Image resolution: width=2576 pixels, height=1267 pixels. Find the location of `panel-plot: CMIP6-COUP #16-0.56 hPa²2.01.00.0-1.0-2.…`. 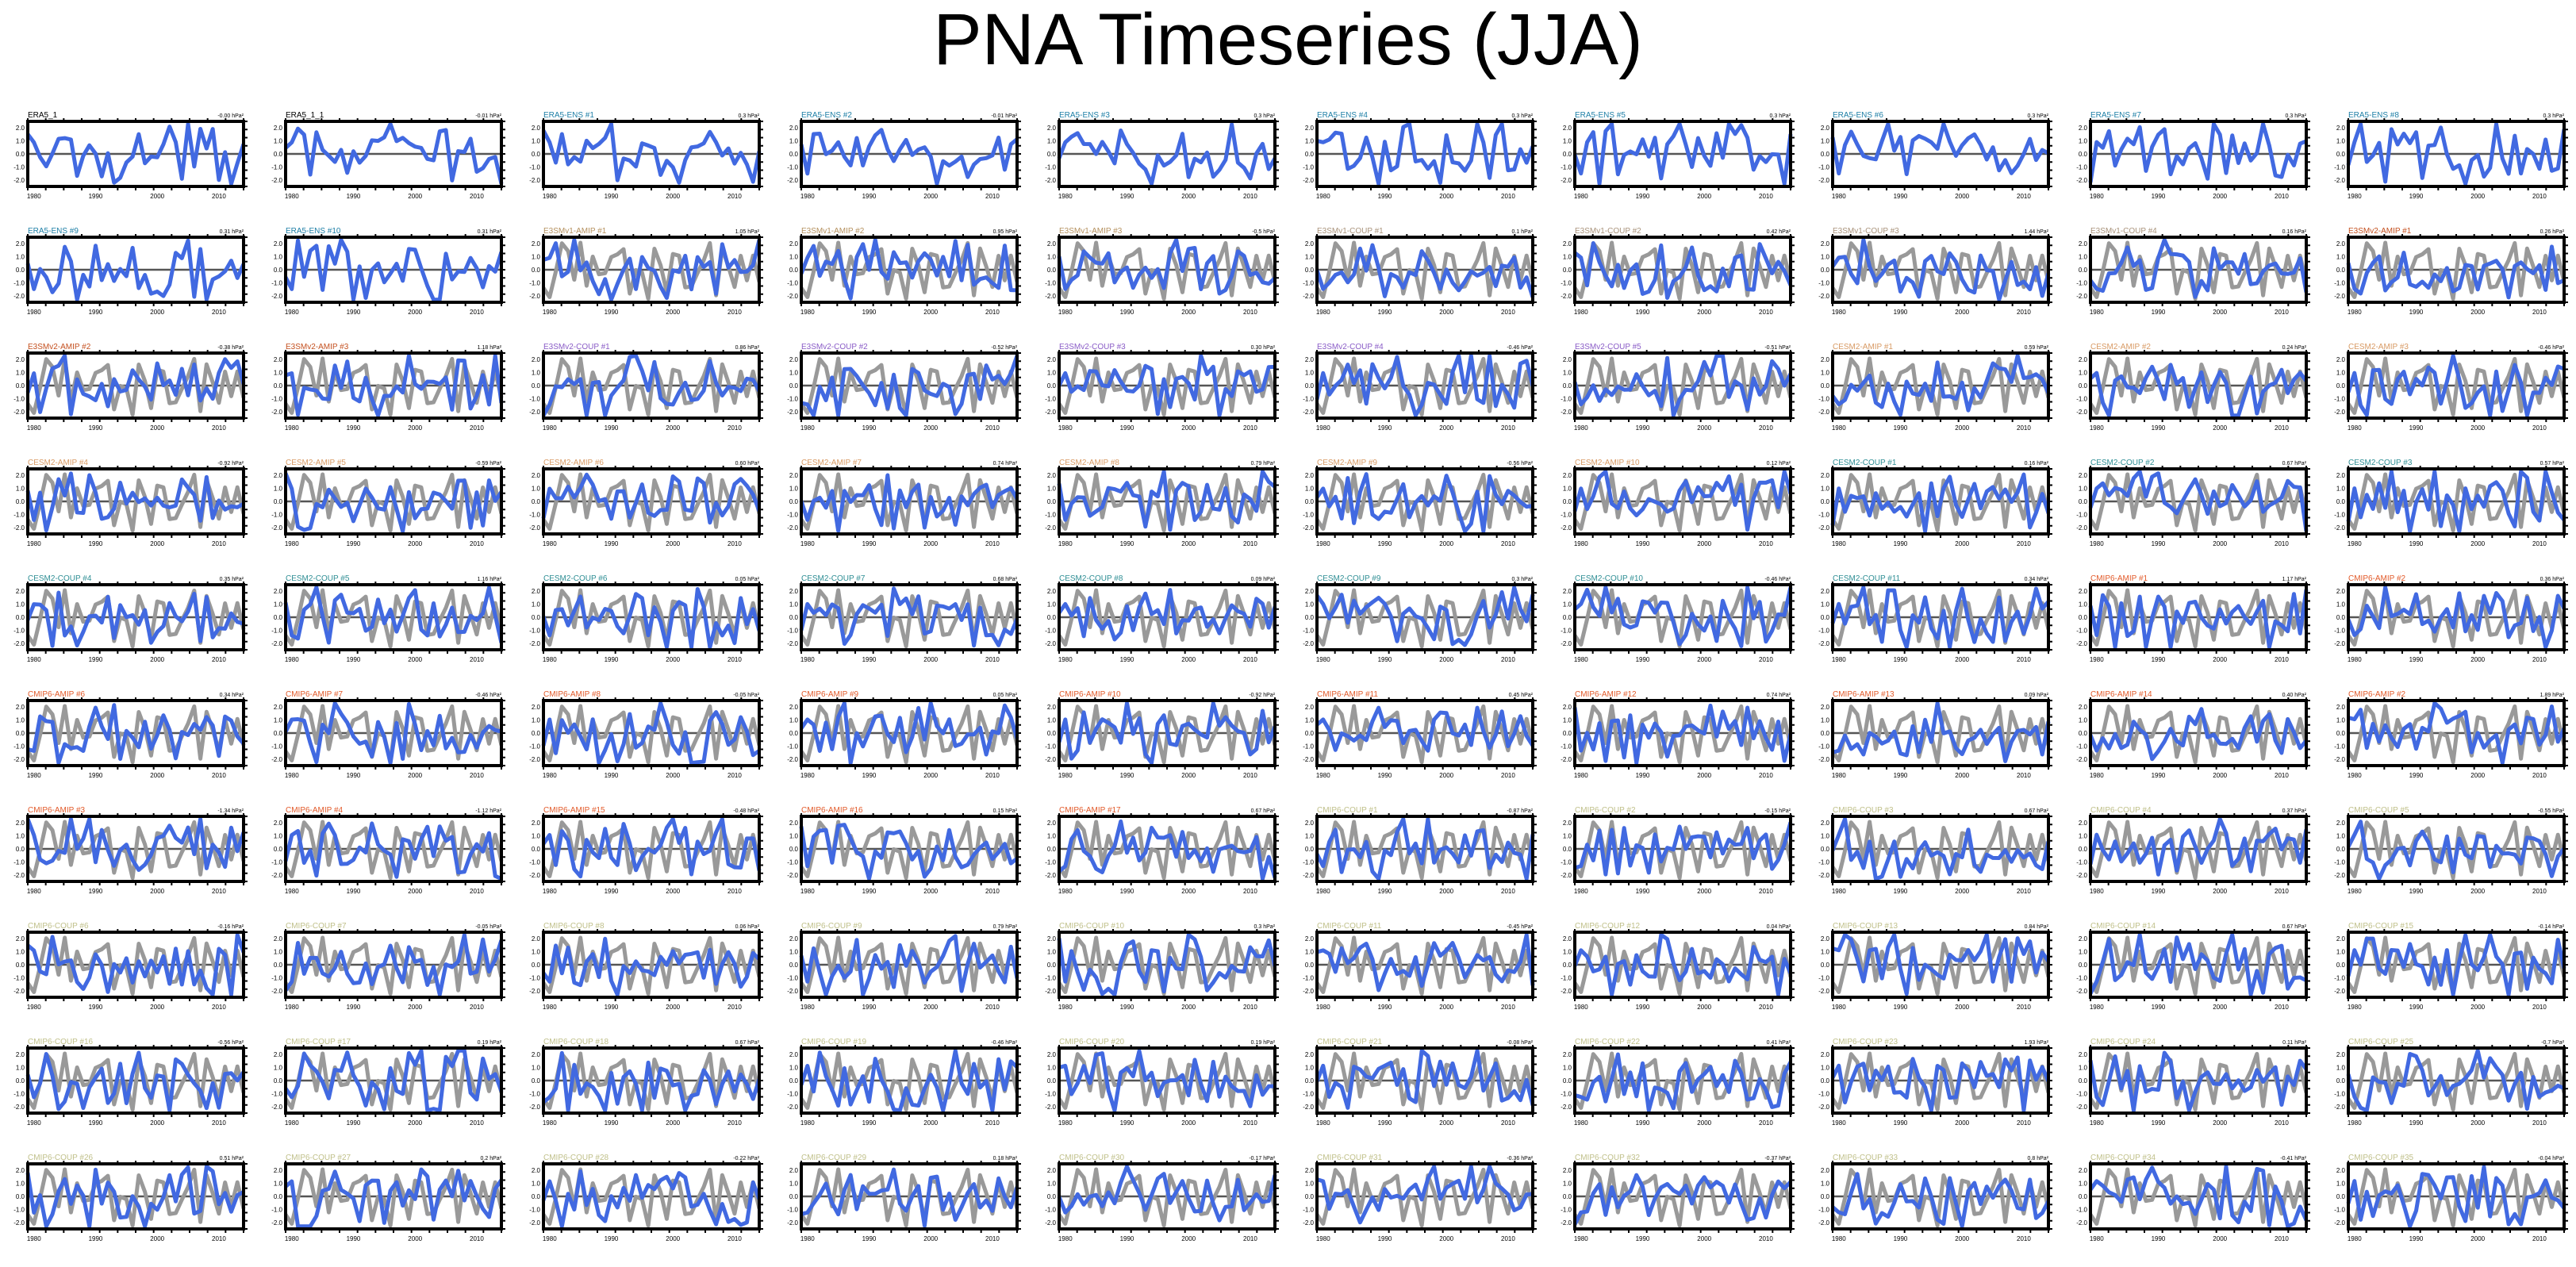

panel-plot: CMIP6-COUP #16-0.56 hPa²2.01.00.0-1.0-2.… is located at coordinates (130, 1093).